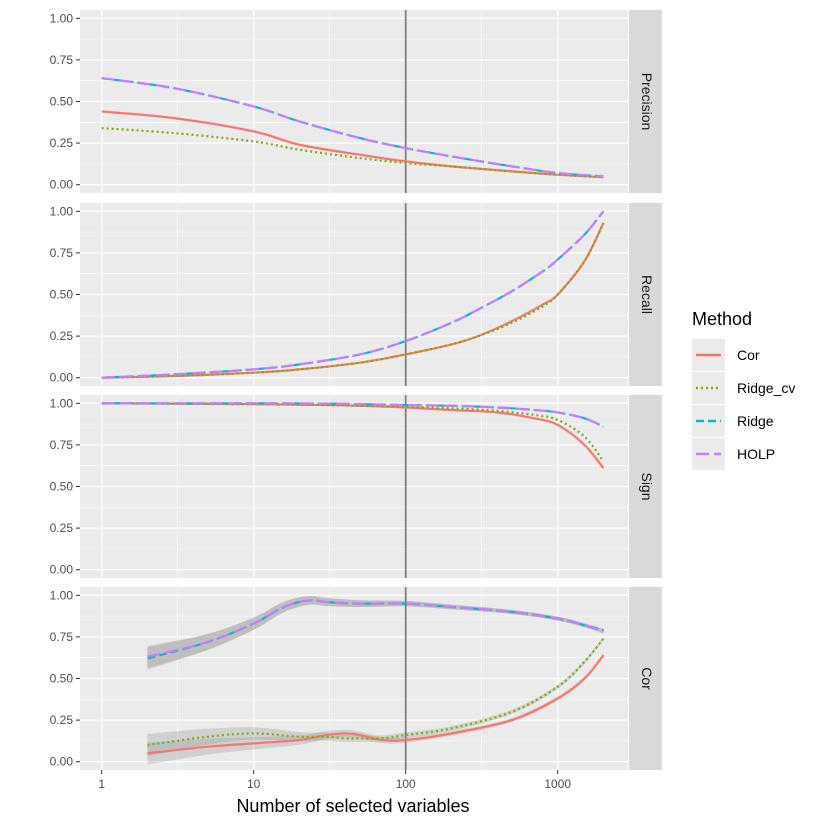 This screenshot has width=830, height=830. I want to click on confidence-band-ridge_cv, so click(375, 696).